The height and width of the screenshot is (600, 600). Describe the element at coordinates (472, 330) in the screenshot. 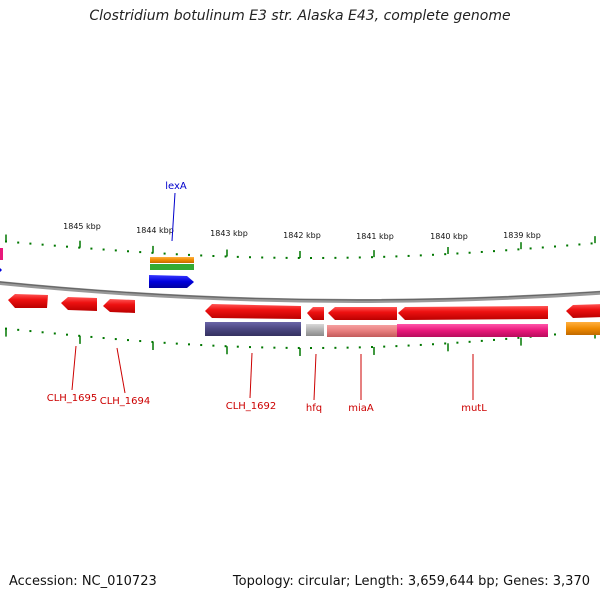

I see `mutL-magenta-feature` at that location.